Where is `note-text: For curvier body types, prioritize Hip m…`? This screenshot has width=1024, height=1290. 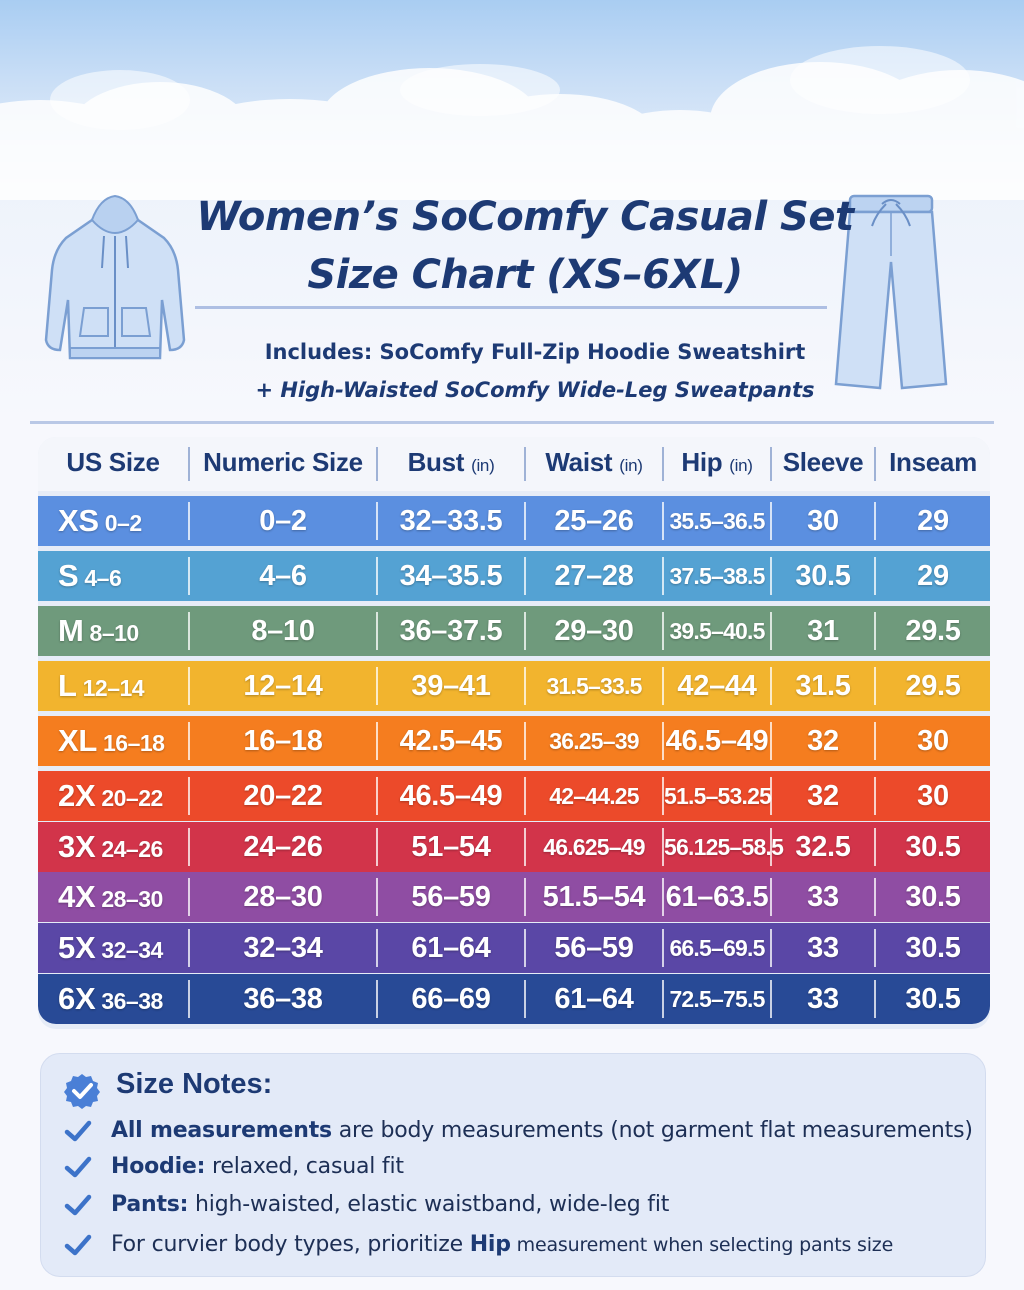 note-text: For curvier body types, prioritize Hip m… is located at coordinates (502, 1245).